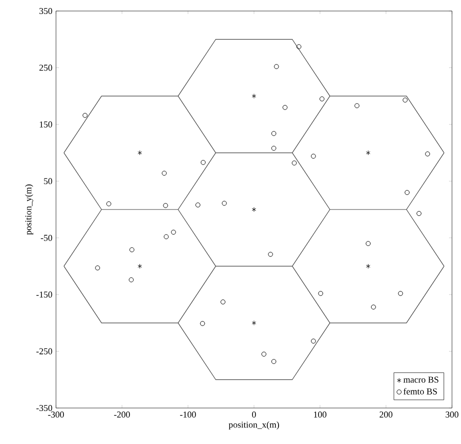  What do you see at coordinates (46, 124) in the screenshot?
I see `y-tick-label: 150` at bounding box center [46, 124].